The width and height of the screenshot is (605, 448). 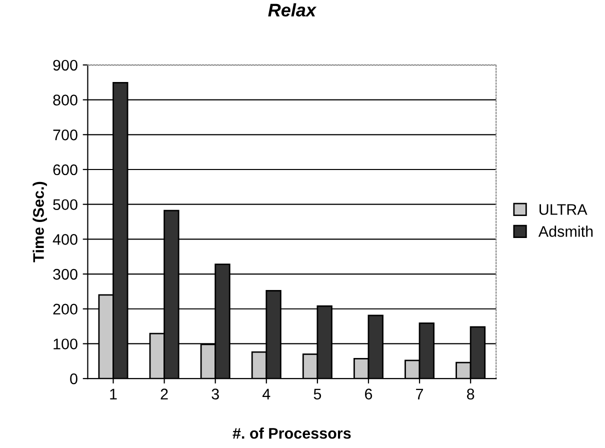 What do you see at coordinates (164, 394) in the screenshot?
I see `x-tick-label: 2` at bounding box center [164, 394].